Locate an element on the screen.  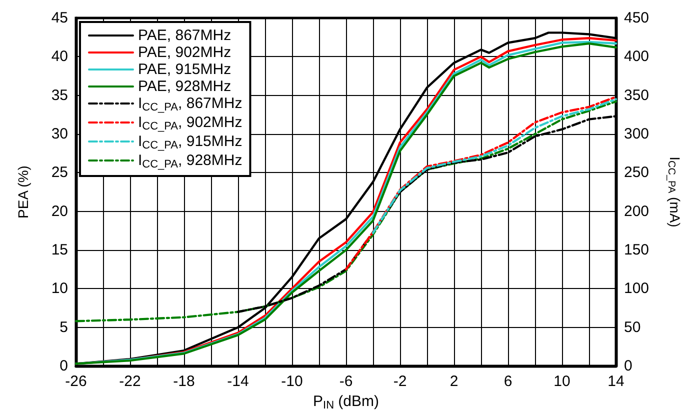
y-axis-title: PEA (%) is located at coordinates (23, 192).